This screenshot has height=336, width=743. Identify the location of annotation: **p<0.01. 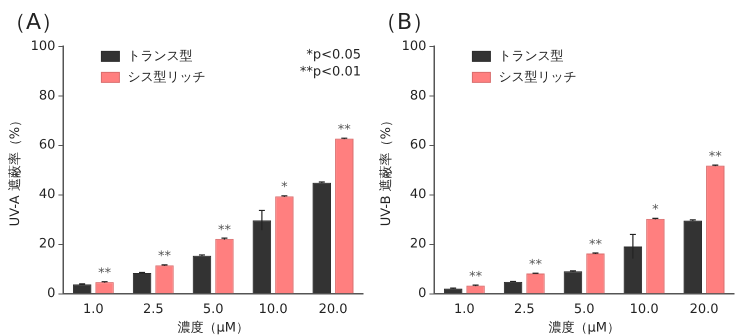
(330, 72).